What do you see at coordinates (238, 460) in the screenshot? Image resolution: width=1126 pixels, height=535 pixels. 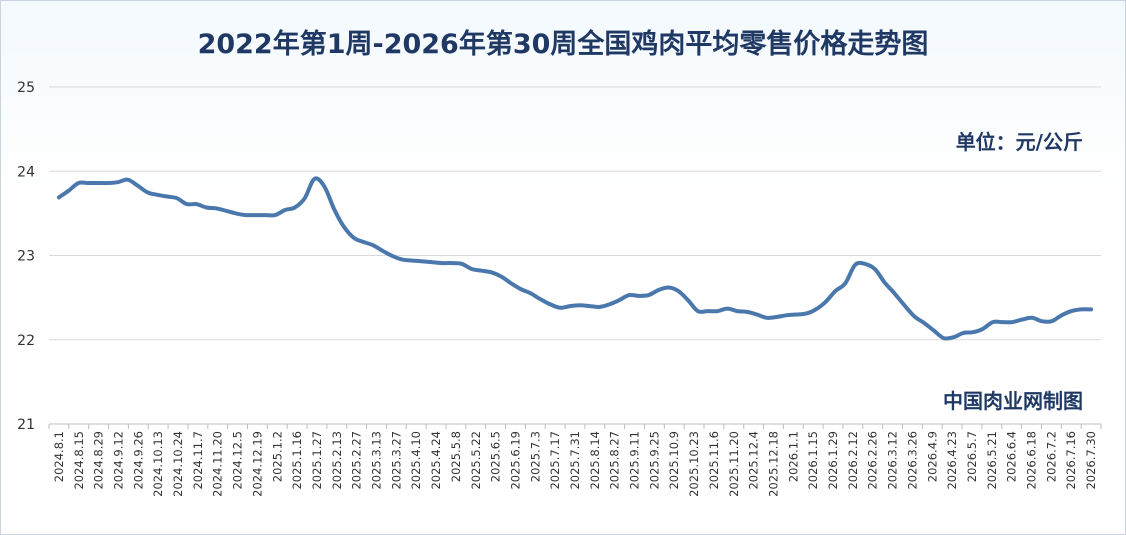 I see `x-tick-label: 2024.12.5` at bounding box center [238, 460].